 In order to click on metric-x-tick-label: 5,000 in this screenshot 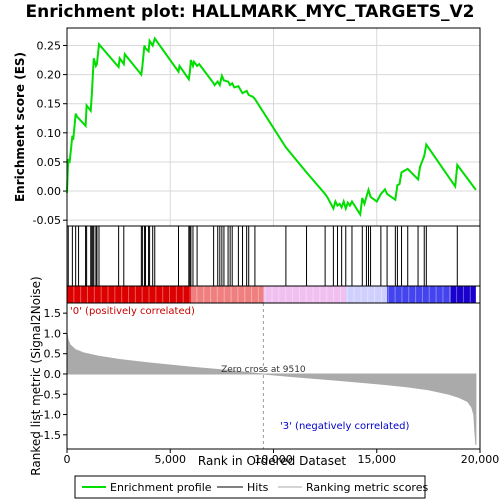, I will do `click(171, 459)`.